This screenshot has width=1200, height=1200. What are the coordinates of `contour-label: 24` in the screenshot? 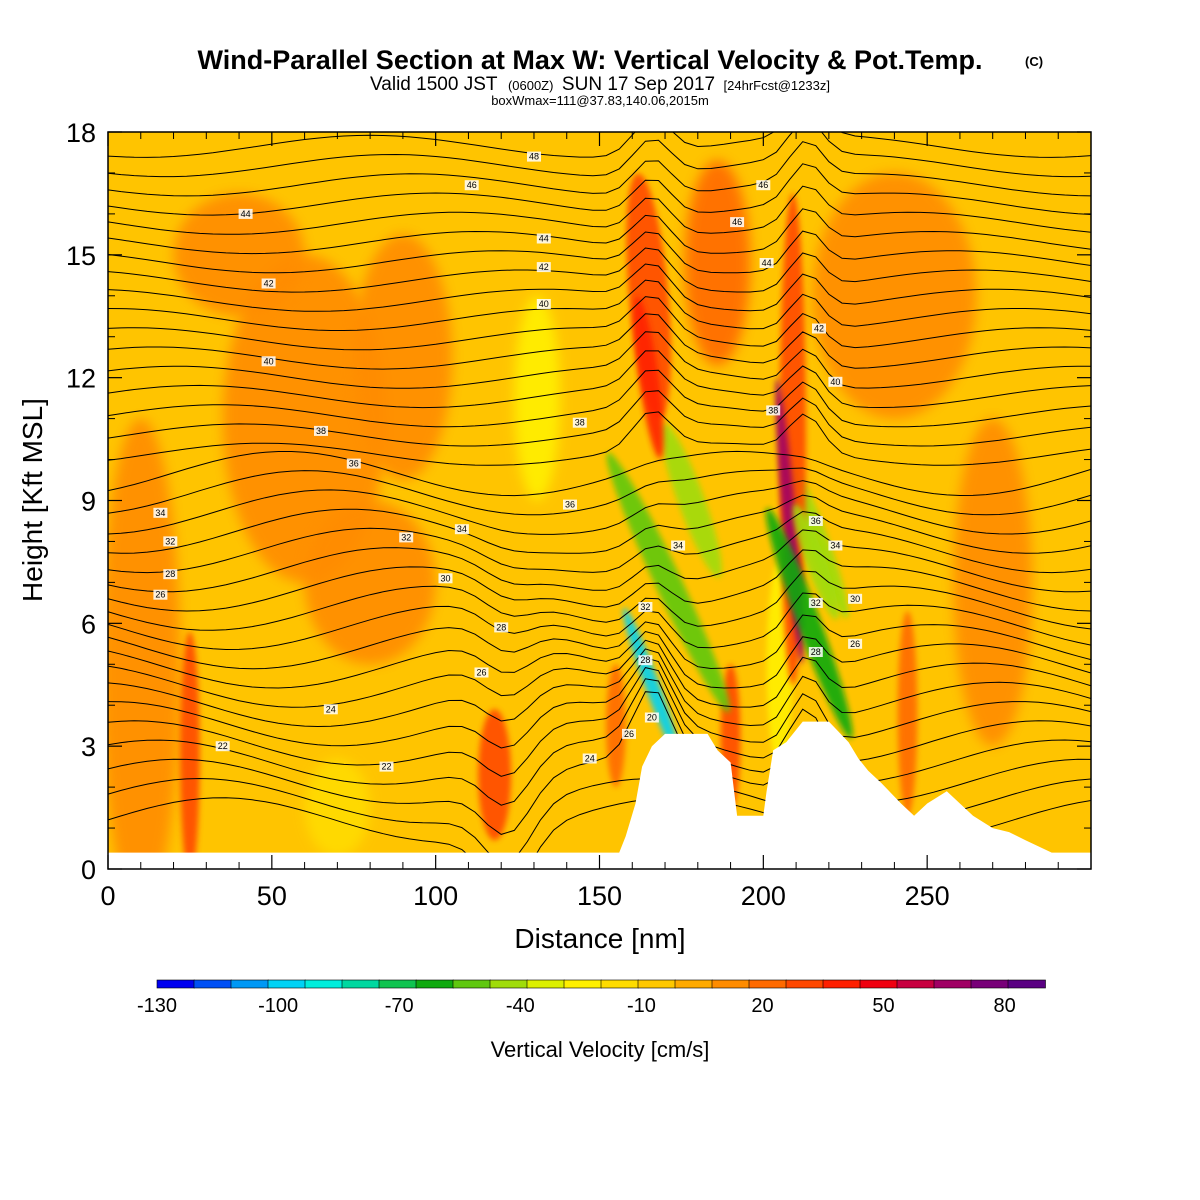 It's located at (330, 709).